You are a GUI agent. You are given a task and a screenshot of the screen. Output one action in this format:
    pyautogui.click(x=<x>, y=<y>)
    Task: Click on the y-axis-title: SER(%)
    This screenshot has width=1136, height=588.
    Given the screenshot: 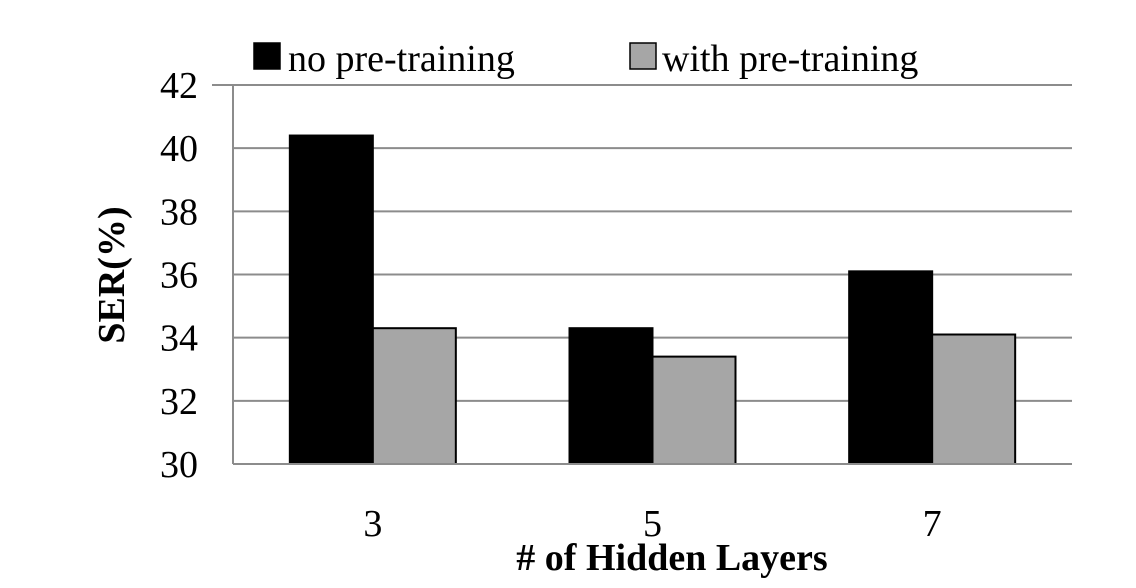 What is the action you would take?
    pyautogui.click(x=112, y=274)
    